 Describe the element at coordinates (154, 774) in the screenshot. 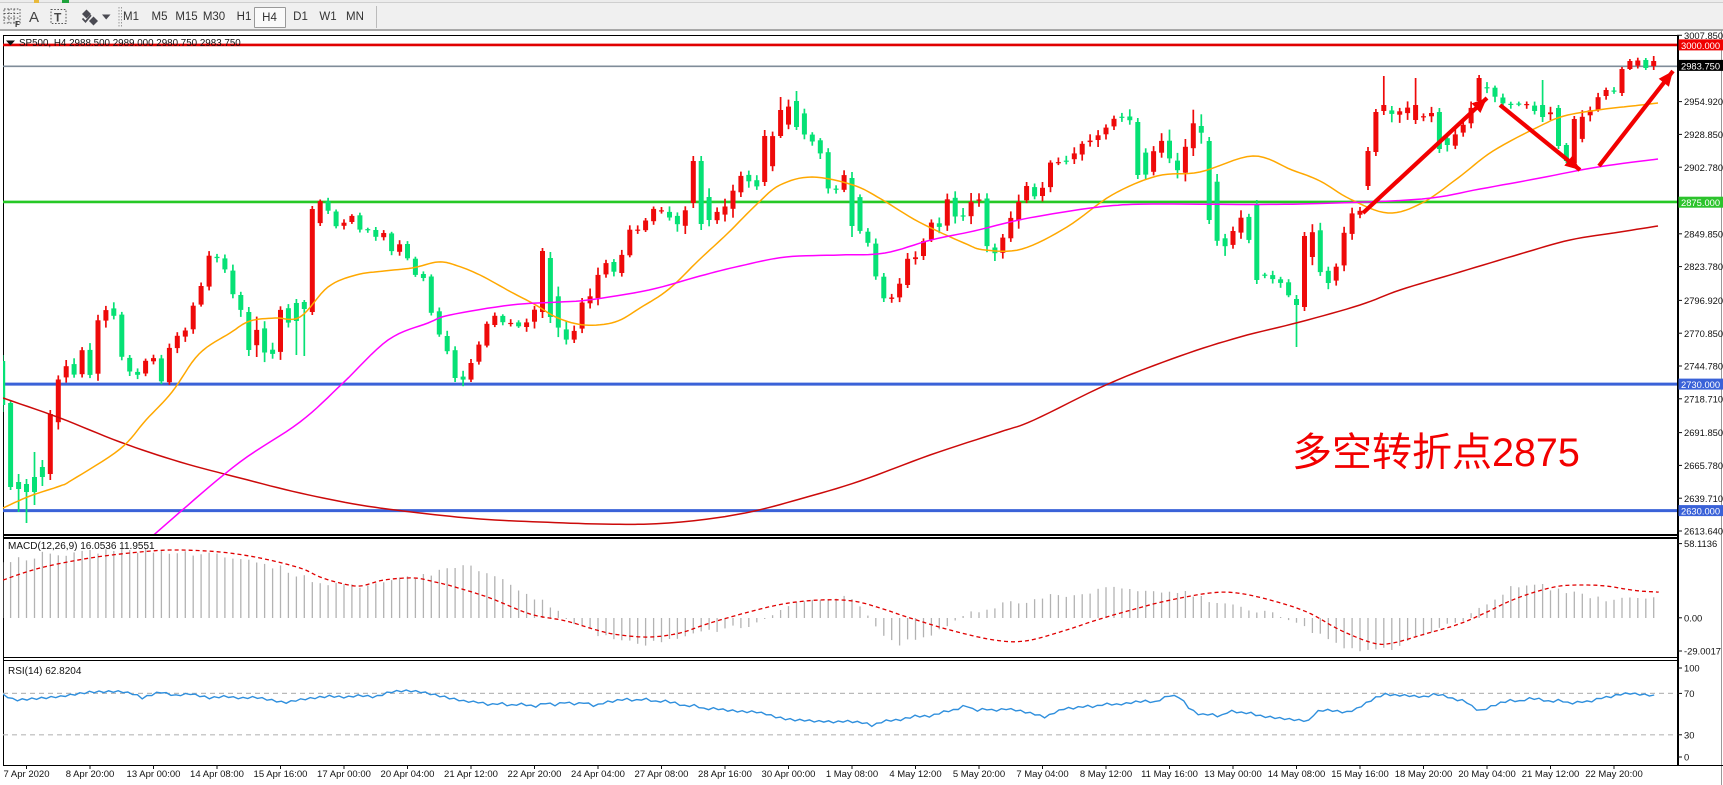

I see `svg-text: 13 Apr 00:00` at that location.